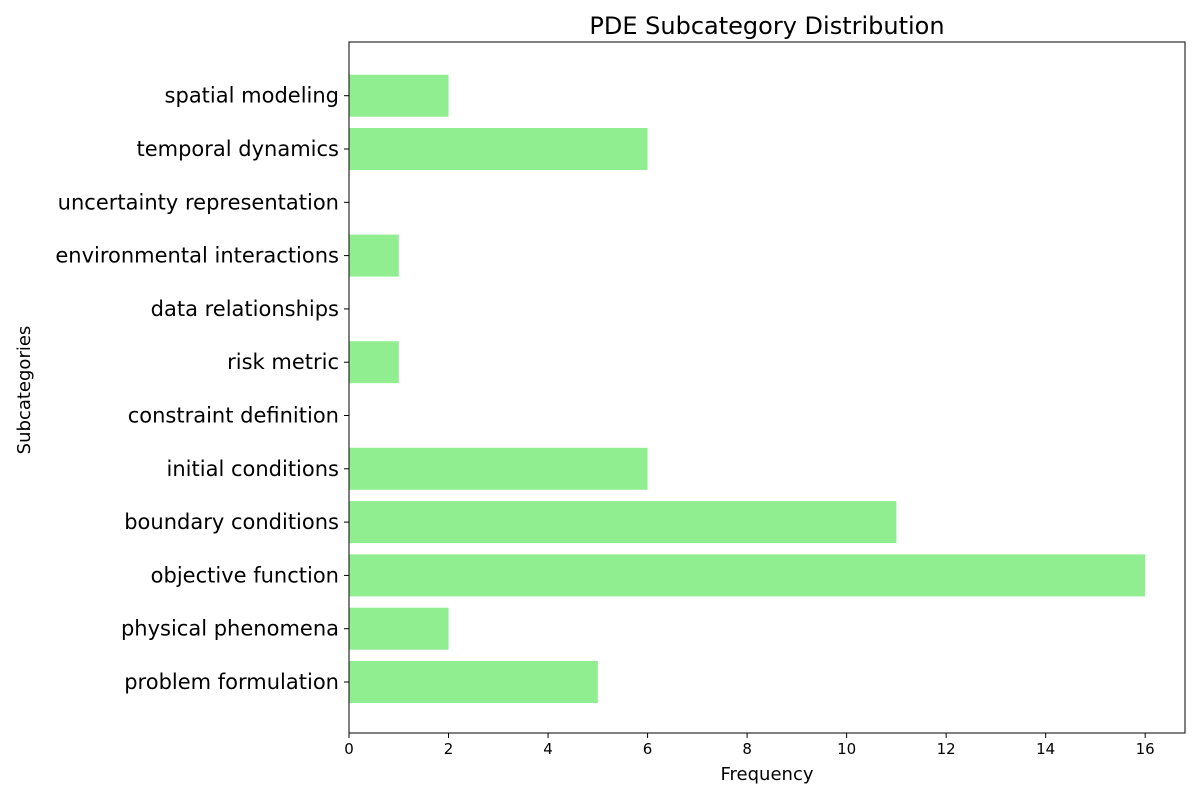 The image size is (1200, 800). What do you see at coordinates (766, 26) in the screenshot?
I see `chart-title: PDE Subcategory Distribution` at bounding box center [766, 26].